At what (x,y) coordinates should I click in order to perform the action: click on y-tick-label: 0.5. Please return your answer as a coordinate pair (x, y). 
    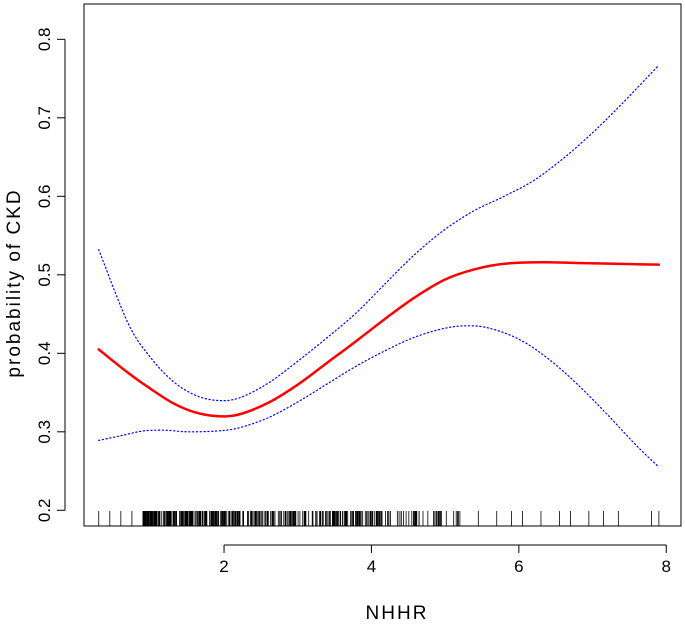
    Looking at the image, I should click on (44, 275).